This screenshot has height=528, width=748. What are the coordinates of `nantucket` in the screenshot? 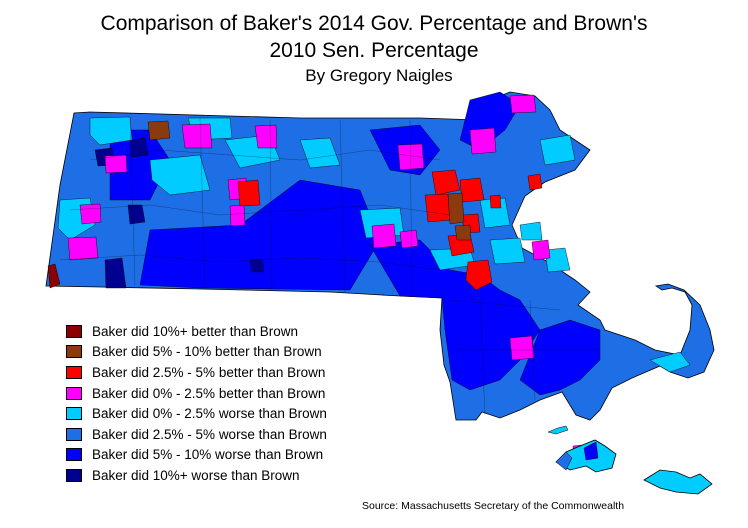 It's located at (678, 482).